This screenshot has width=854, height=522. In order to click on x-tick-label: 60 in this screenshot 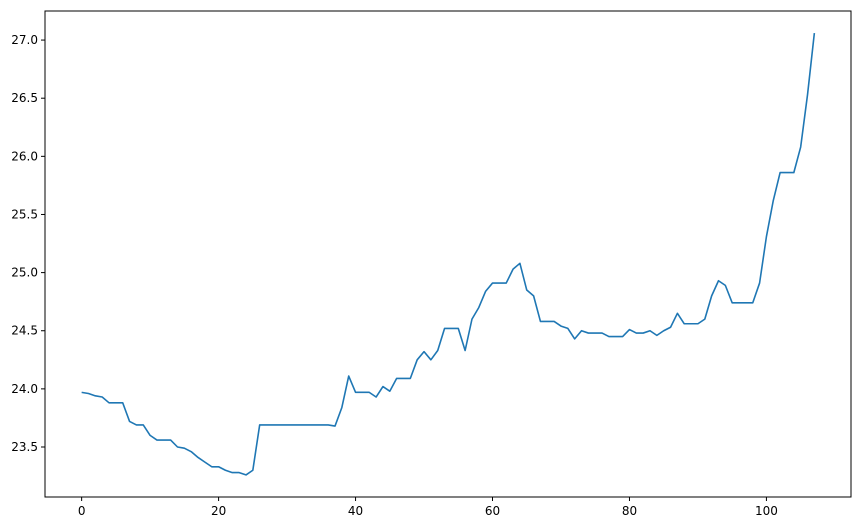, I will do `click(492, 511)`.